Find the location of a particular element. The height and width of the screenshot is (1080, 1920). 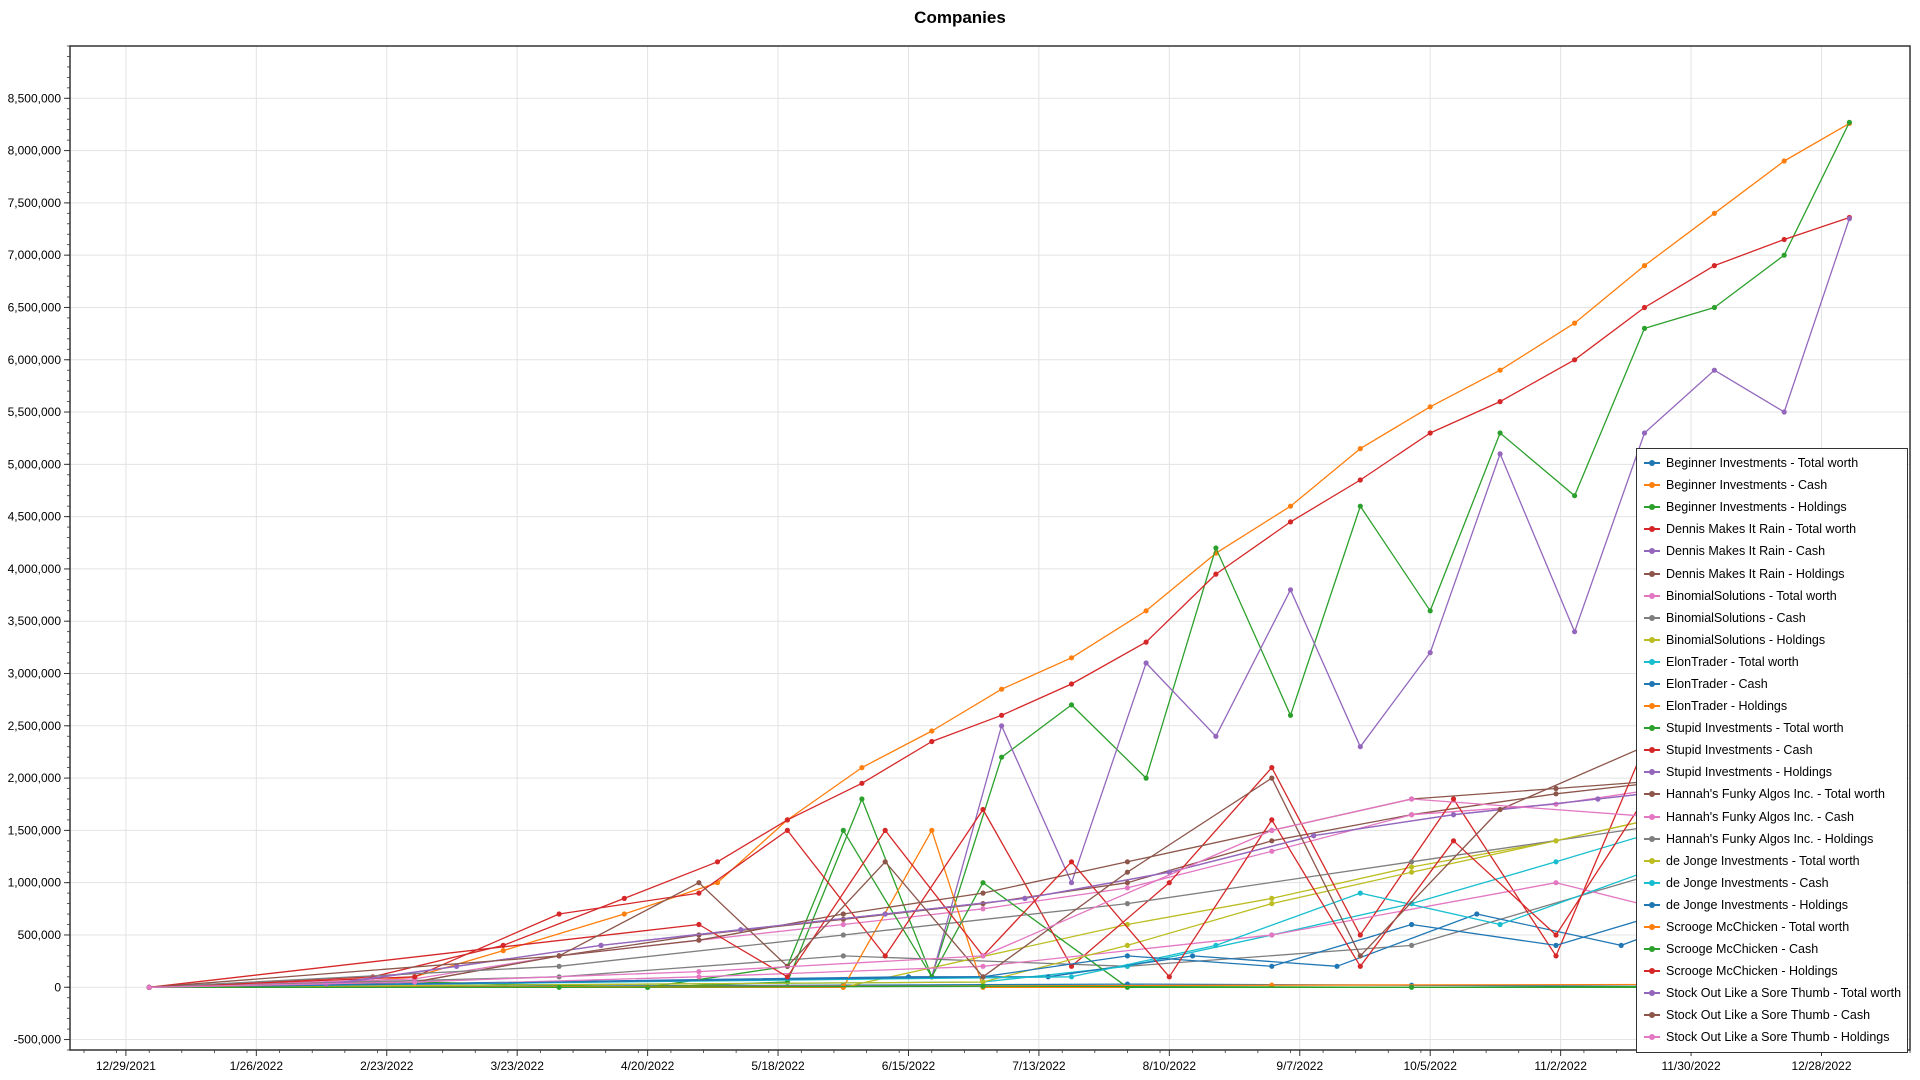

x-tick-label: 12/29/2021 is located at coordinates (126, 1066).